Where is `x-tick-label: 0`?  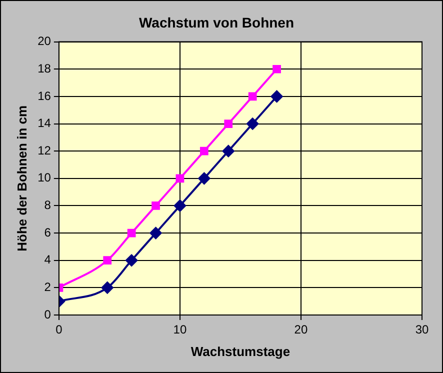 x-tick-label: 0 is located at coordinates (59, 329).